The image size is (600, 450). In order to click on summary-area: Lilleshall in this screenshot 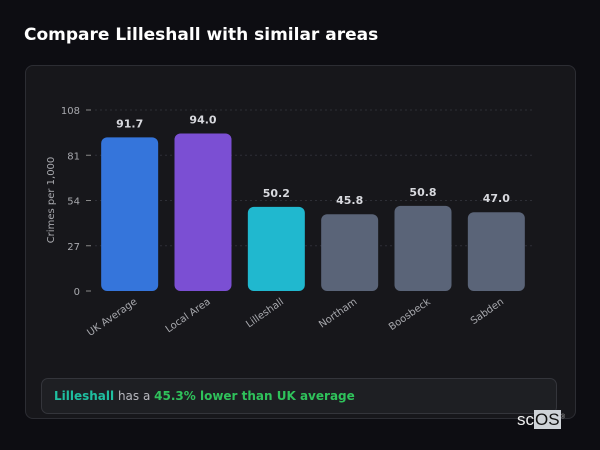, I will do `click(84, 396)`.